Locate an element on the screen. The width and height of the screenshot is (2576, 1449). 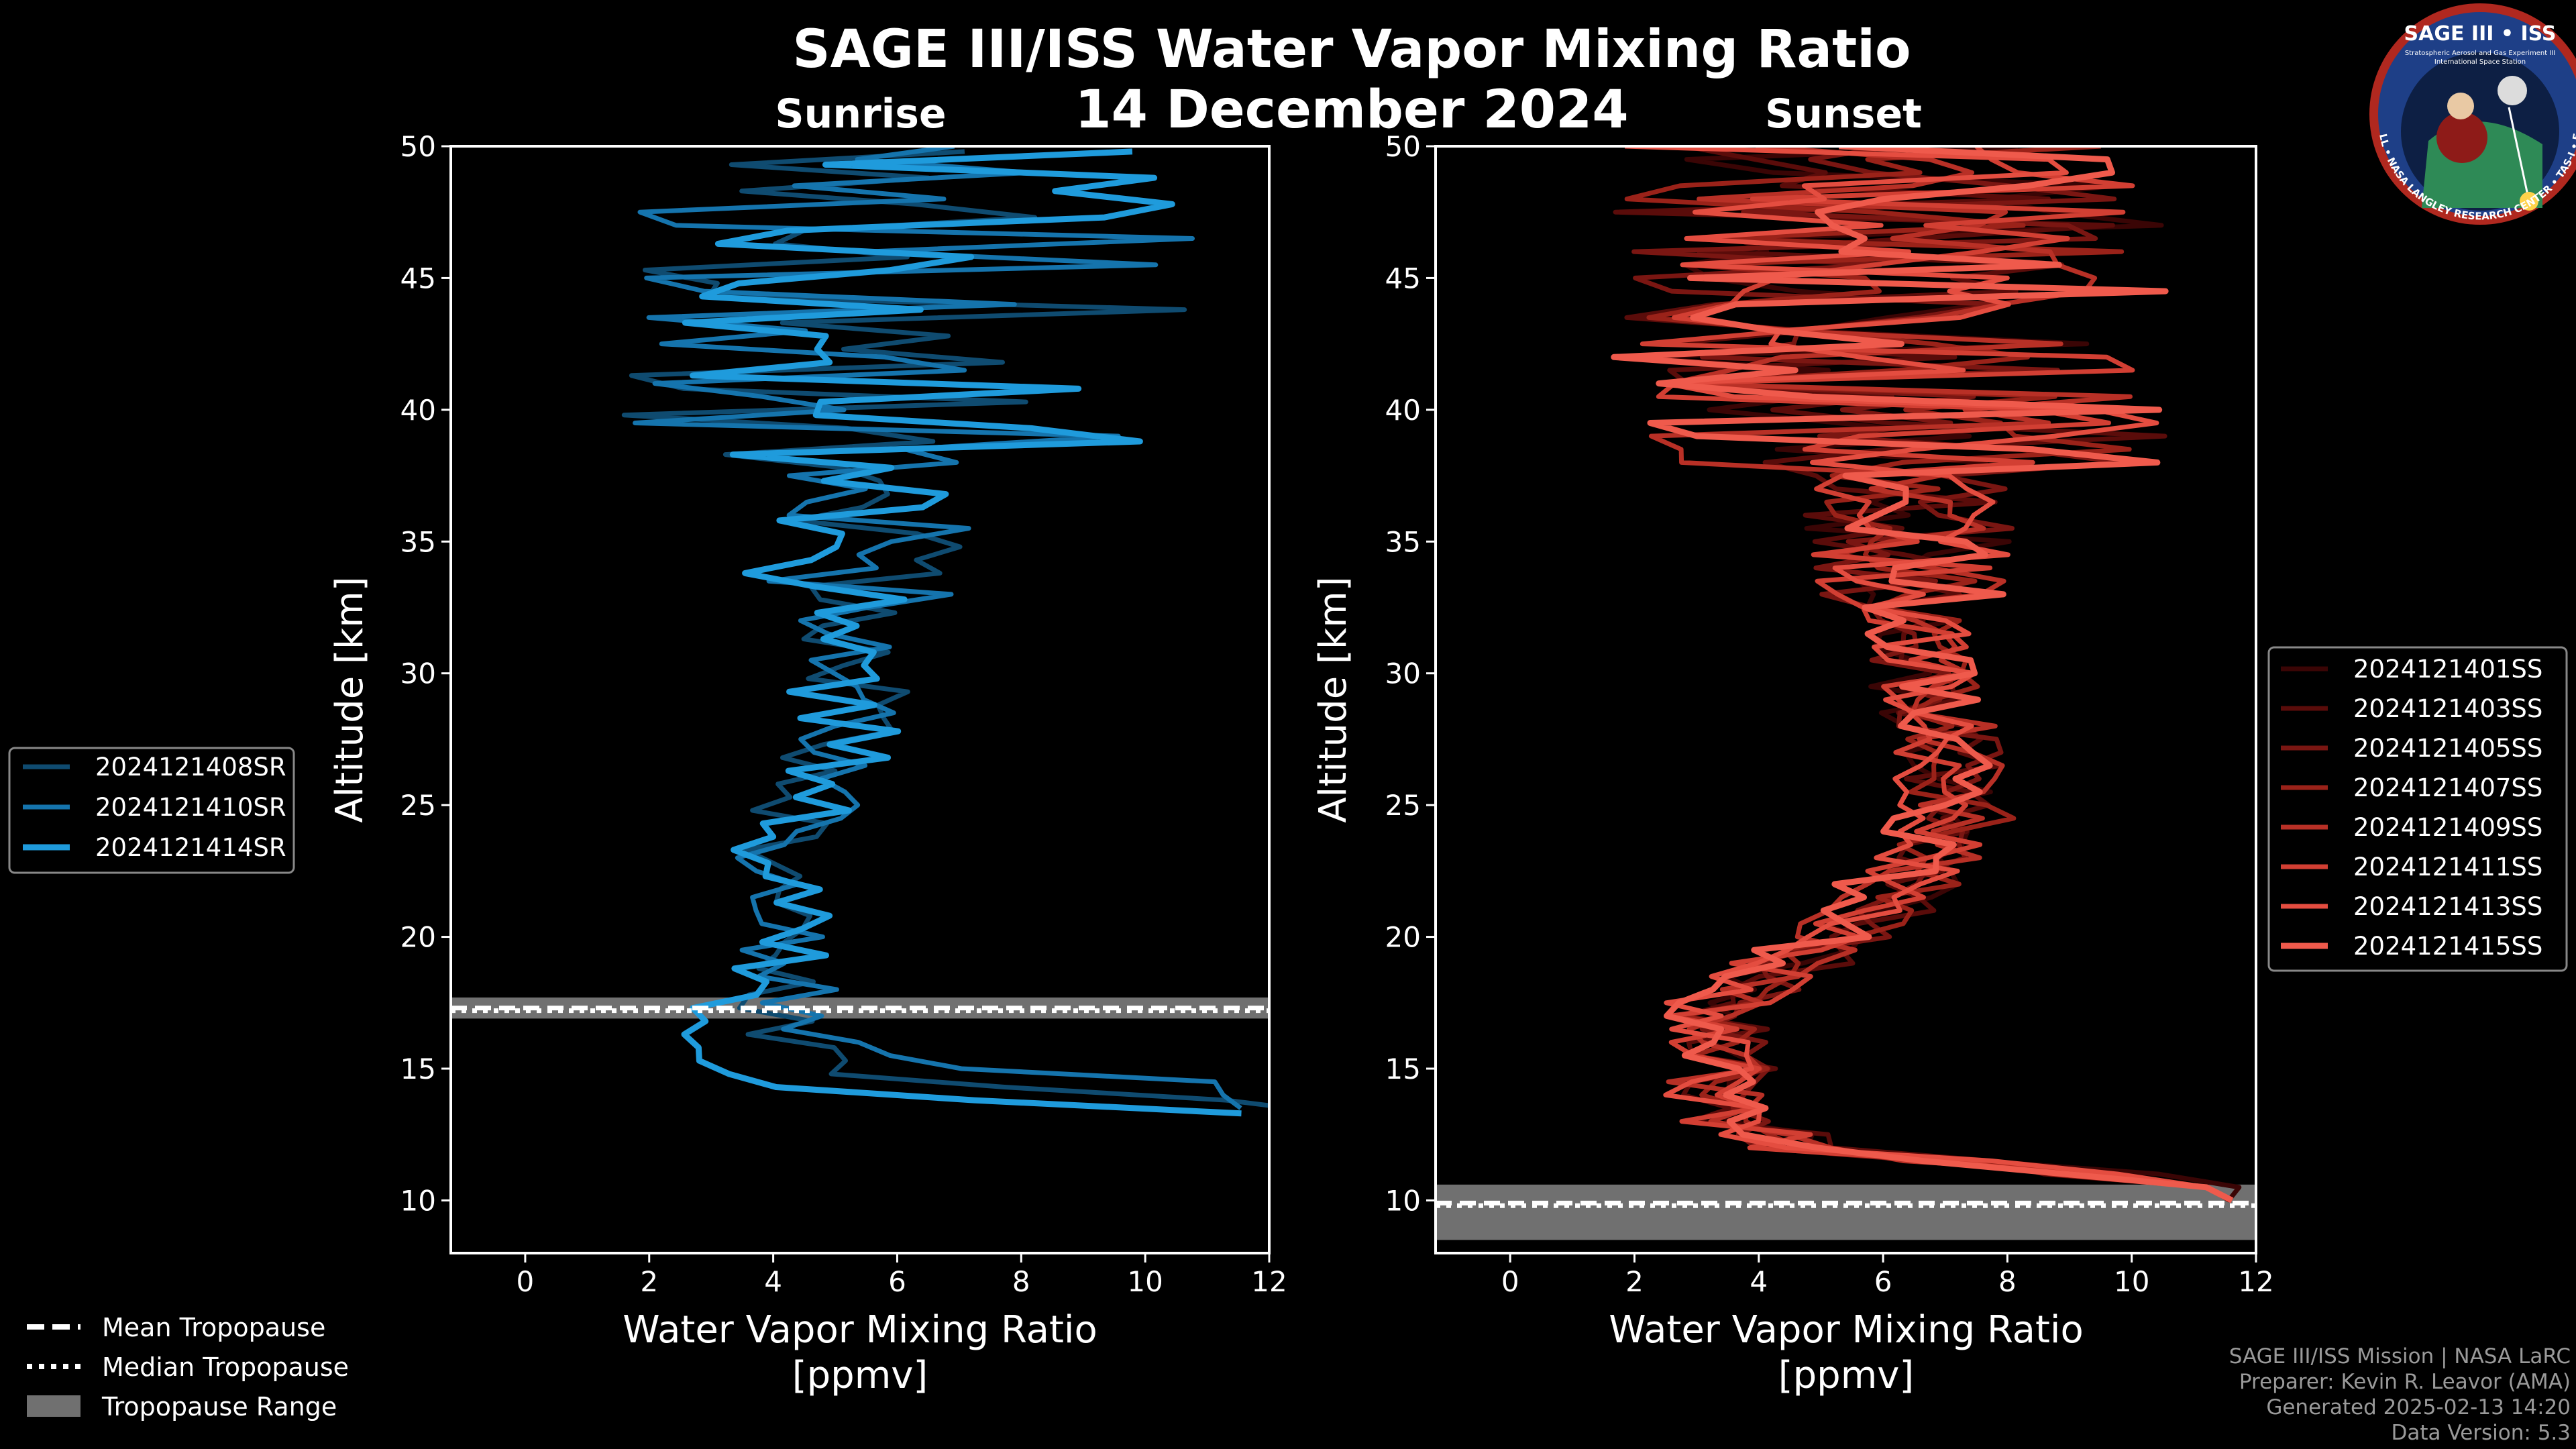
legend-label-2024121409SS: 2024121409SS is located at coordinates (2447, 827).